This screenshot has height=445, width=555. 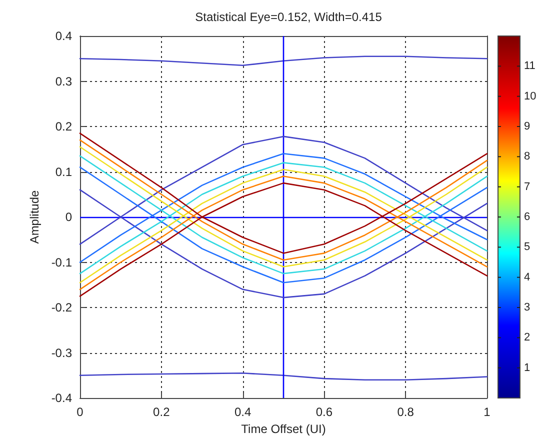 I want to click on color-bar-label: 9, so click(x=527, y=126).